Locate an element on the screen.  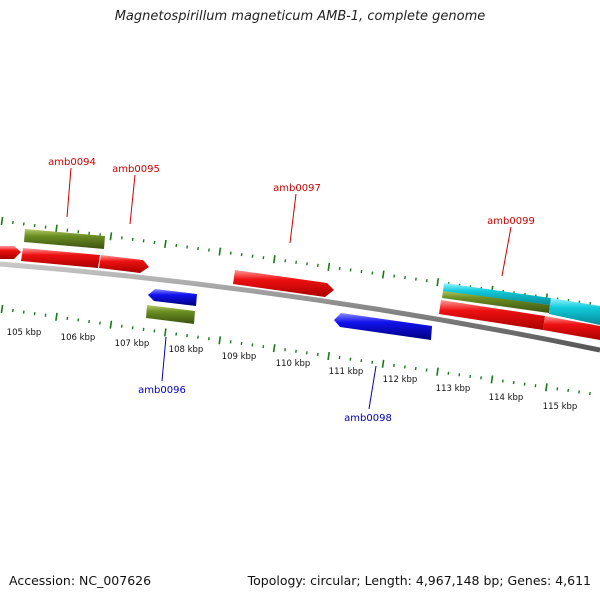
gene-label-amb0094: amb0094 is located at coordinates (72, 162).